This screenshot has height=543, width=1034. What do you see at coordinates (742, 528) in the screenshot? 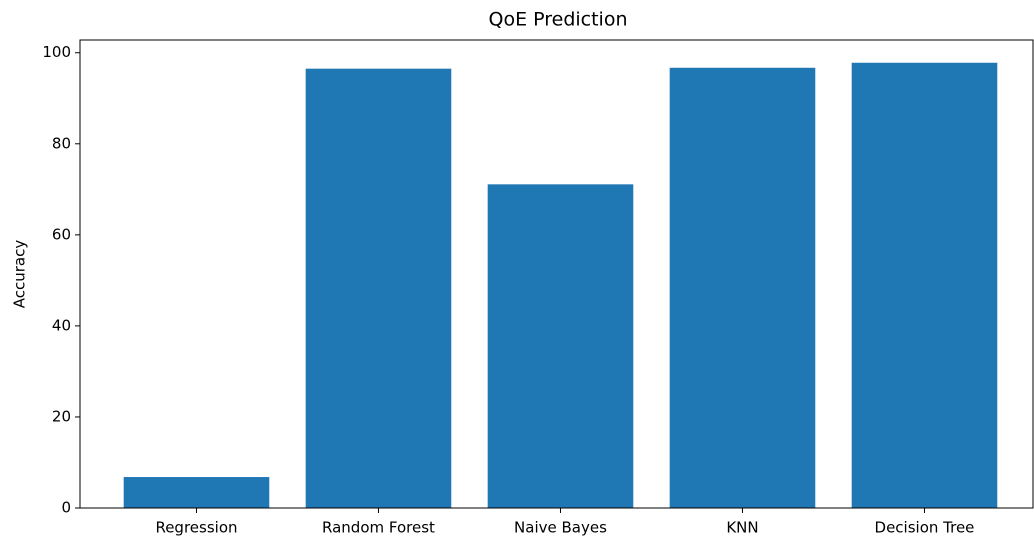
I see `x-tick-label: KNN` at bounding box center [742, 528].